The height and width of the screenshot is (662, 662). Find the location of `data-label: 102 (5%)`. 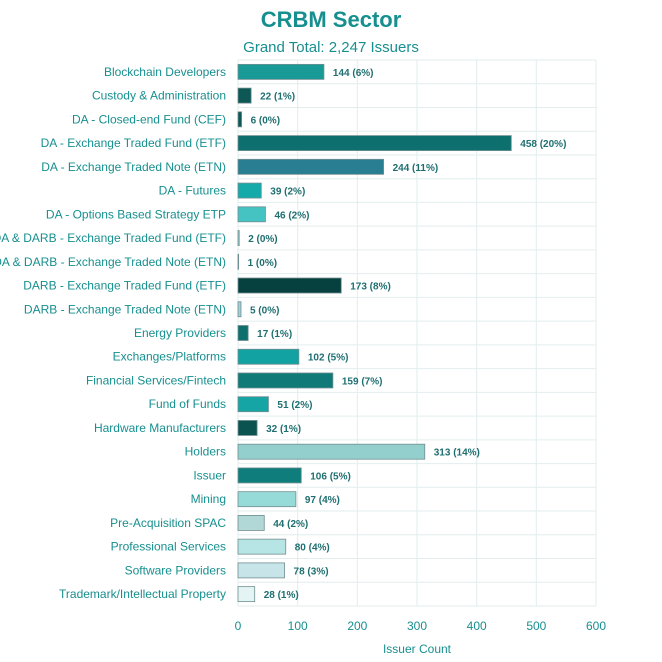

data-label: 102 (5%) is located at coordinates (328, 358).